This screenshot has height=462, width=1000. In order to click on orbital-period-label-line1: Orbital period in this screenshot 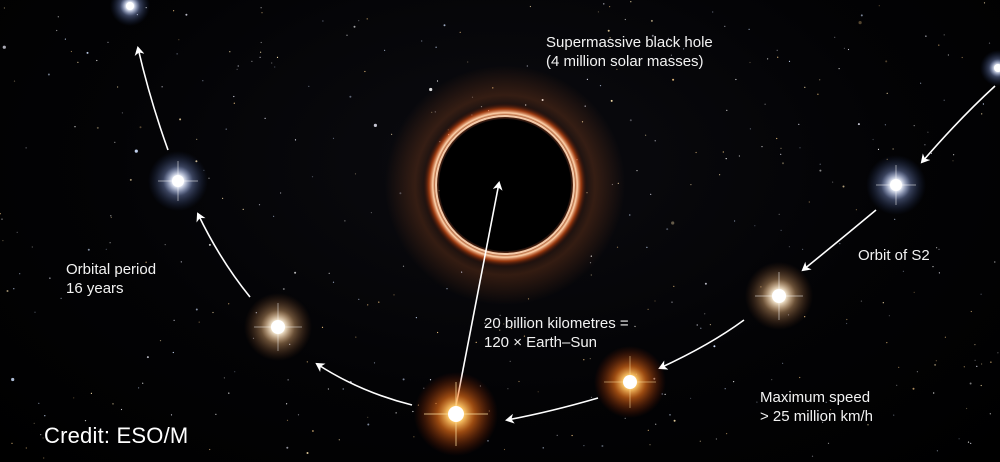, I will do `click(111, 269)`.